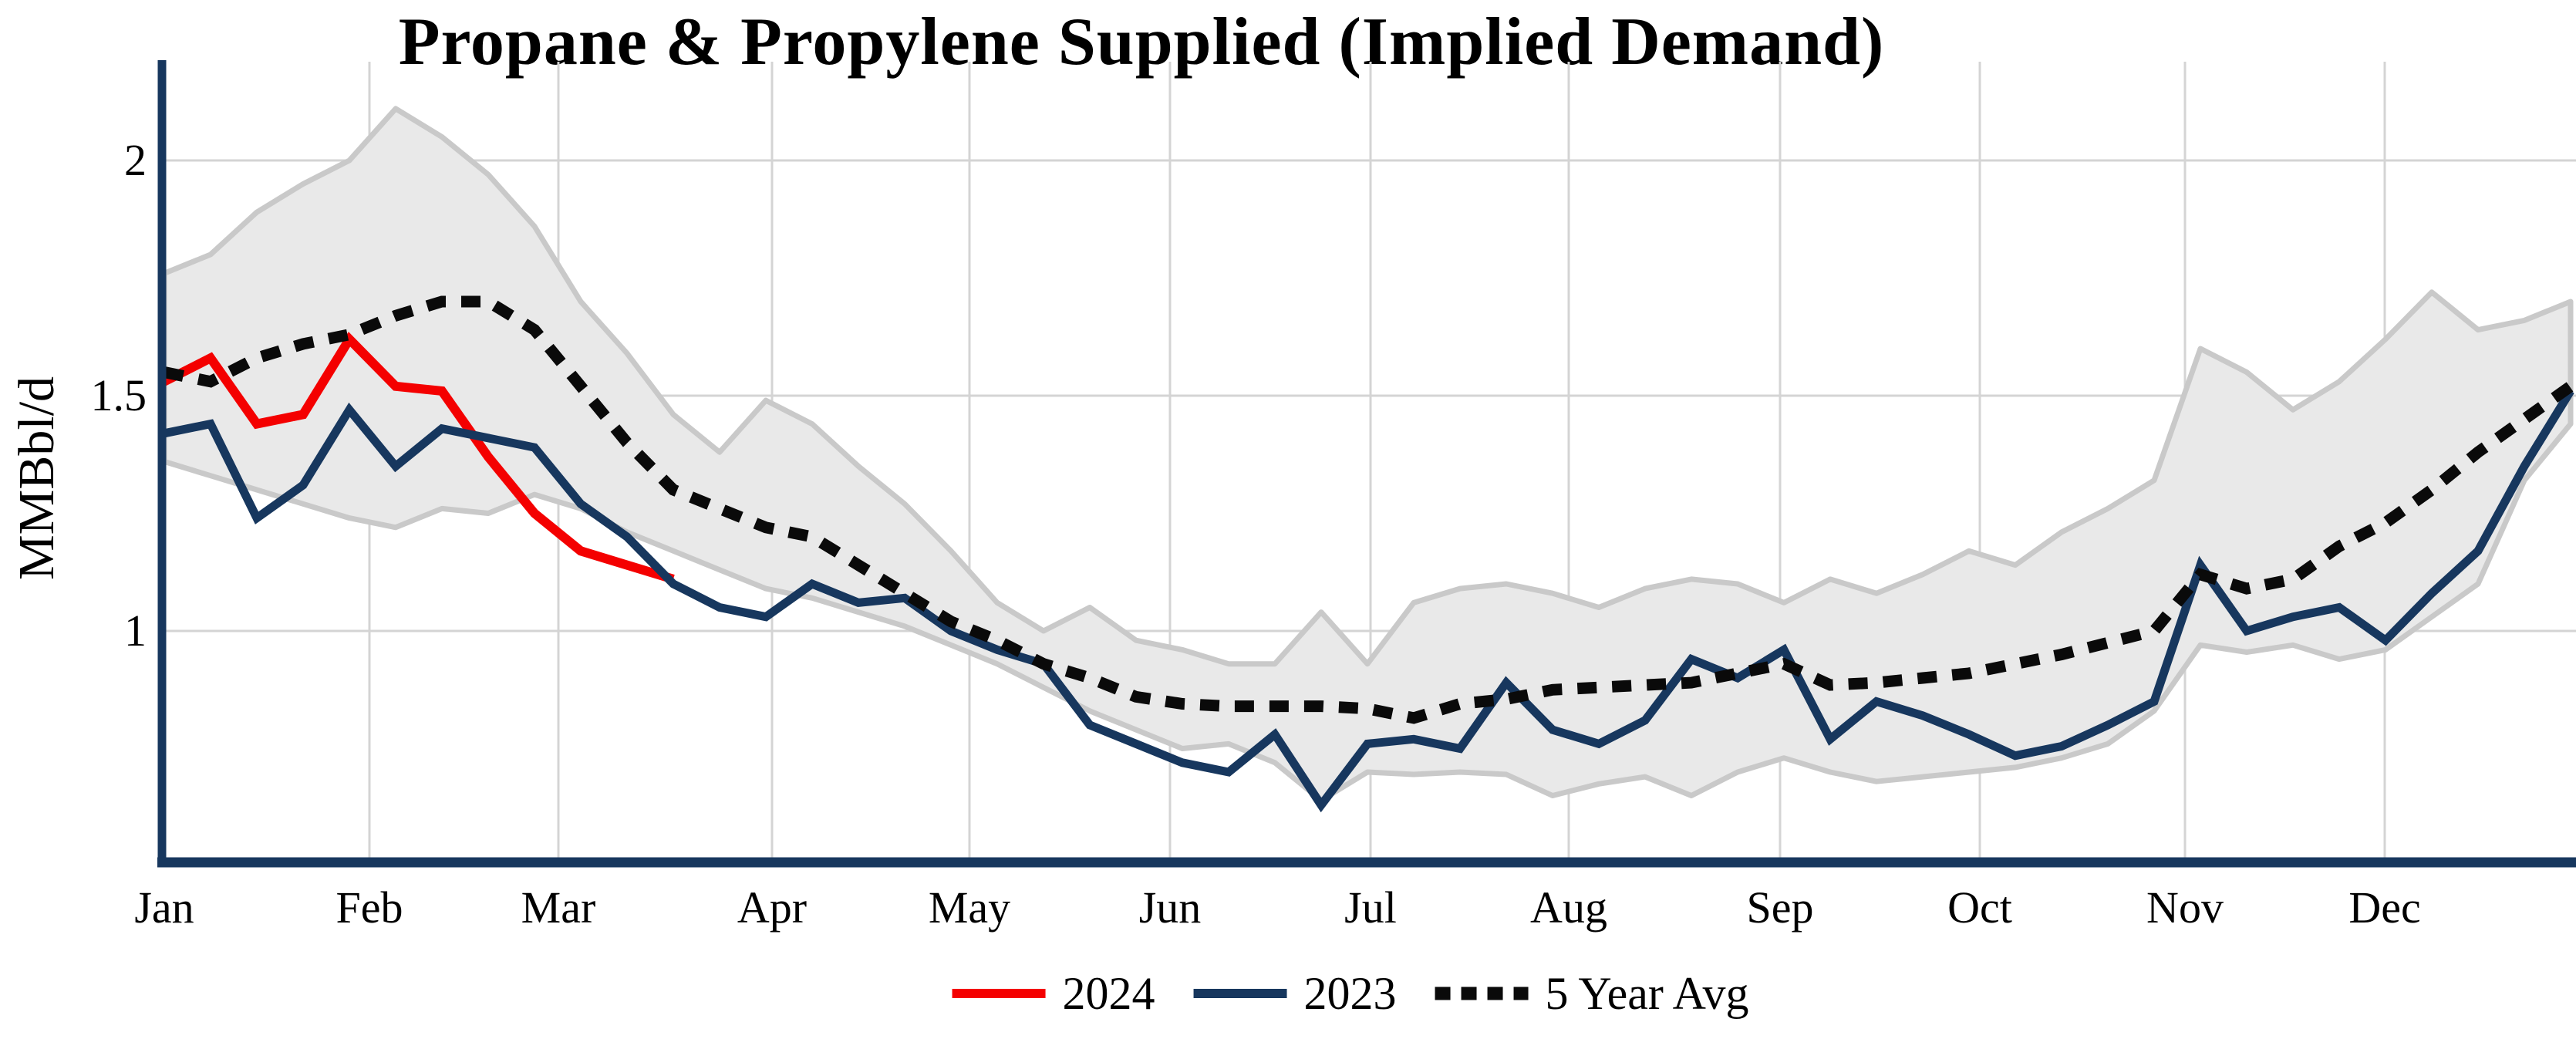 The image size is (2576, 1049). Describe the element at coordinates (1370, 907) in the screenshot. I see `x-tick-label-jul: Jul` at that location.